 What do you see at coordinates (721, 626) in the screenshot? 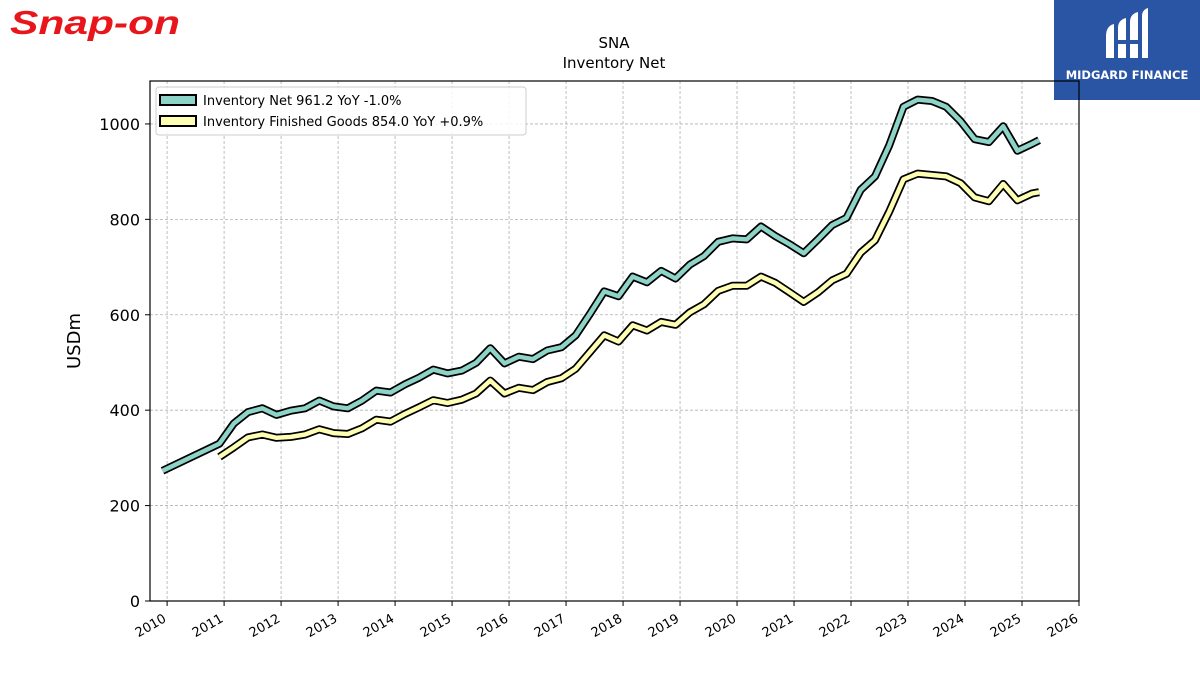
I see `x-tick-label: 2020` at bounding box center [721, 626].